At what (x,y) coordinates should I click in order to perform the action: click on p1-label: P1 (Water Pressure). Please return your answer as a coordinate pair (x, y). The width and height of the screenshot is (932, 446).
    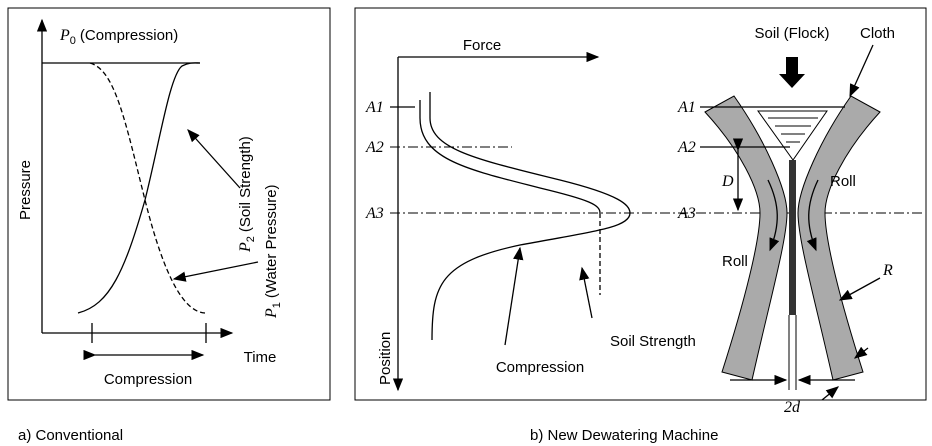
    Looking at the image, I should click on (273, 251).